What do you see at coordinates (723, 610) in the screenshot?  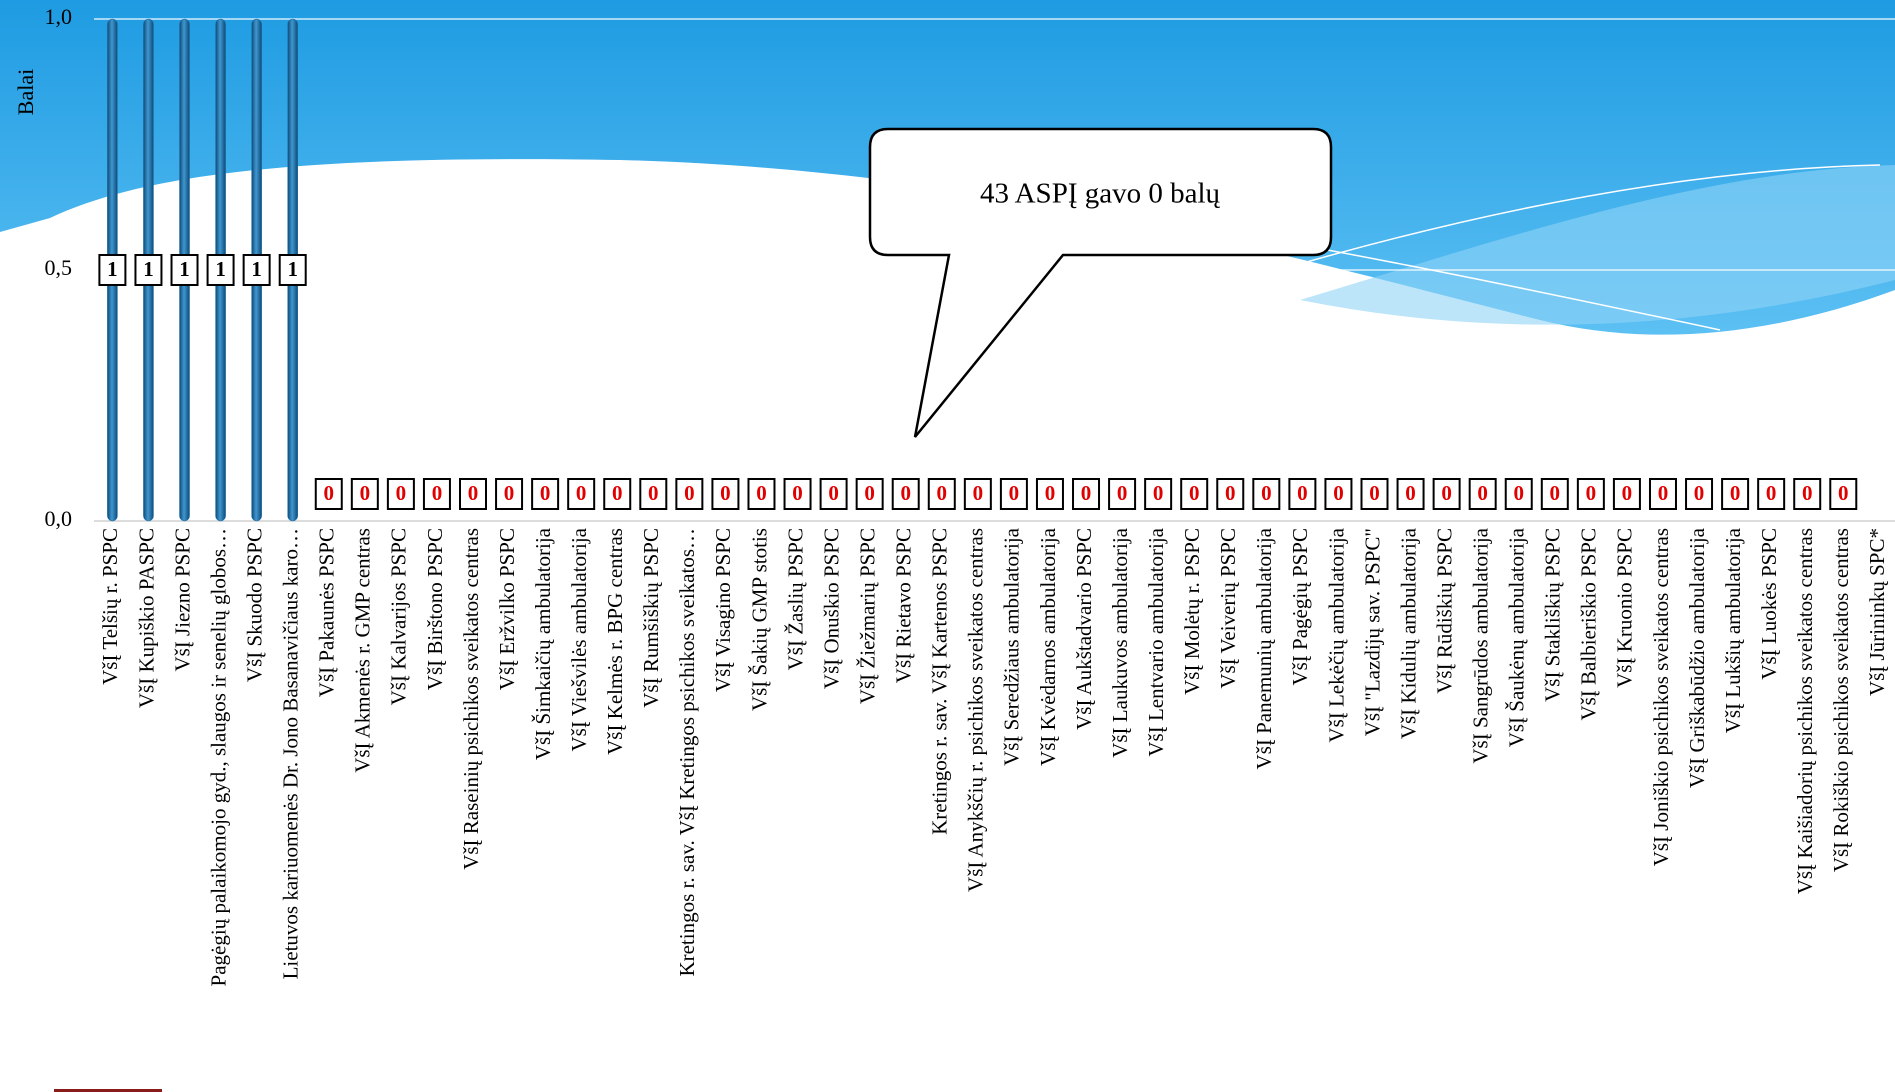 I see `x-tick-label: VšĮ Visagino PSPC` at bounding box center [723, 610].